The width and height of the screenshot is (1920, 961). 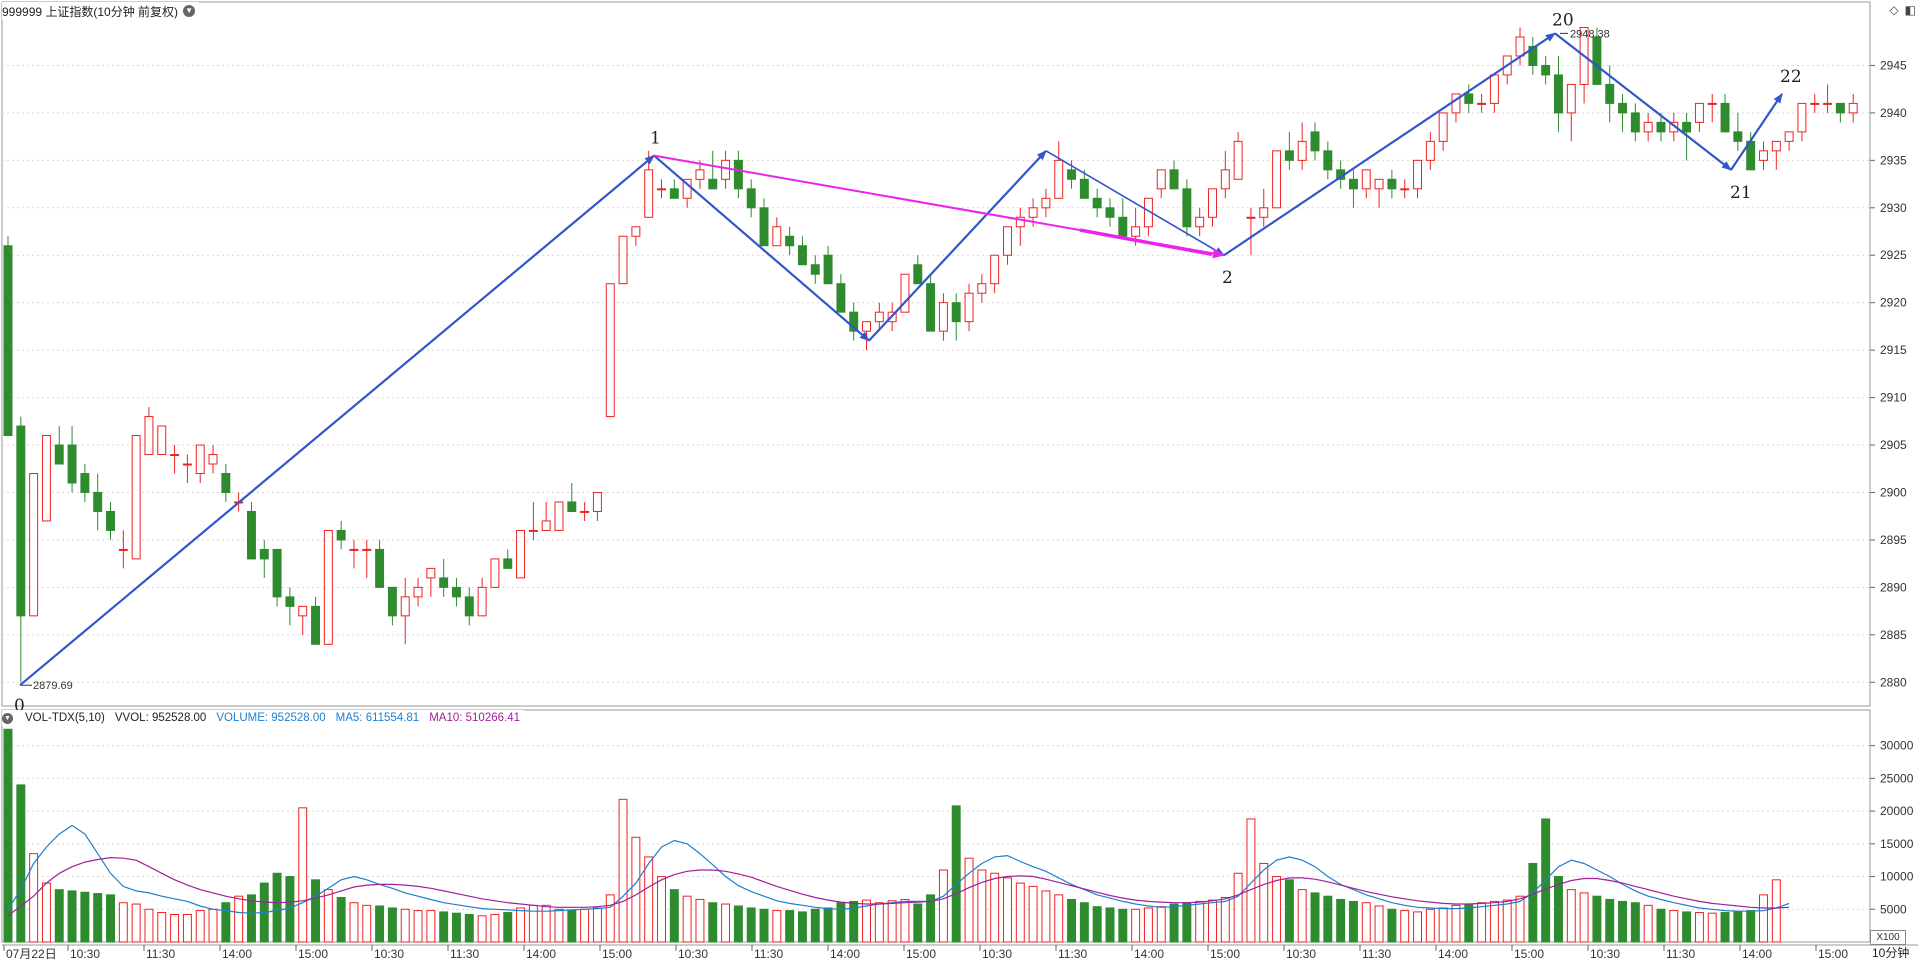 What do you see at coordinates (1893, 350) in the screenshot?
I see `y-tick-label: 2915` at bounding box center [1893, 350].